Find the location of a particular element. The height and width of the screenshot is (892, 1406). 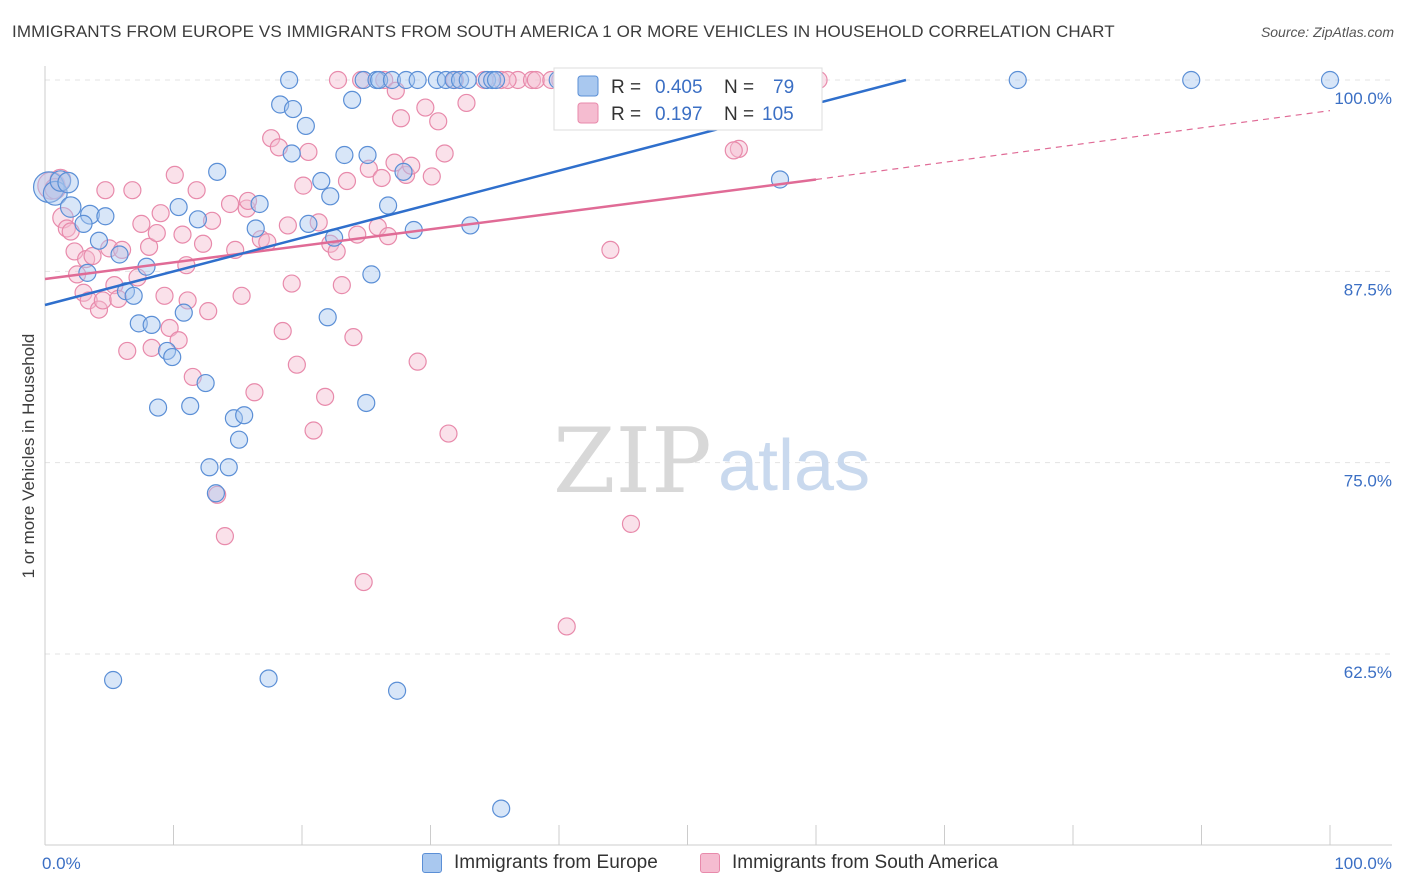

trend-line-south-america is located at coordinates (430, 229).